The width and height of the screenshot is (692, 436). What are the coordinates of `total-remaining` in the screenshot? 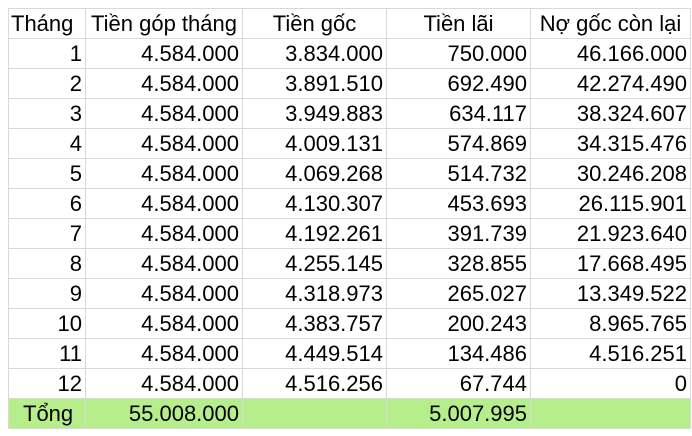 It's located at (610, 413).